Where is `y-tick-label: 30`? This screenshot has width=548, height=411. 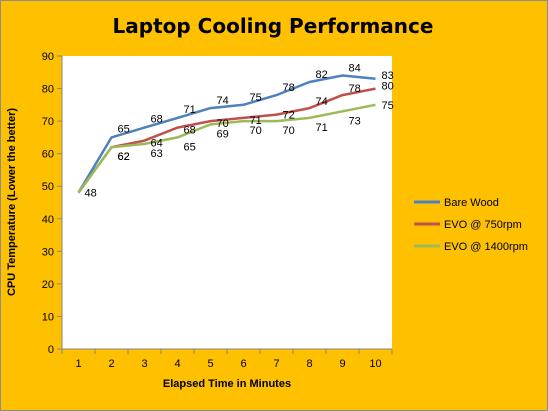 y-tick-label: 30 is located at coordinates (48, 252).